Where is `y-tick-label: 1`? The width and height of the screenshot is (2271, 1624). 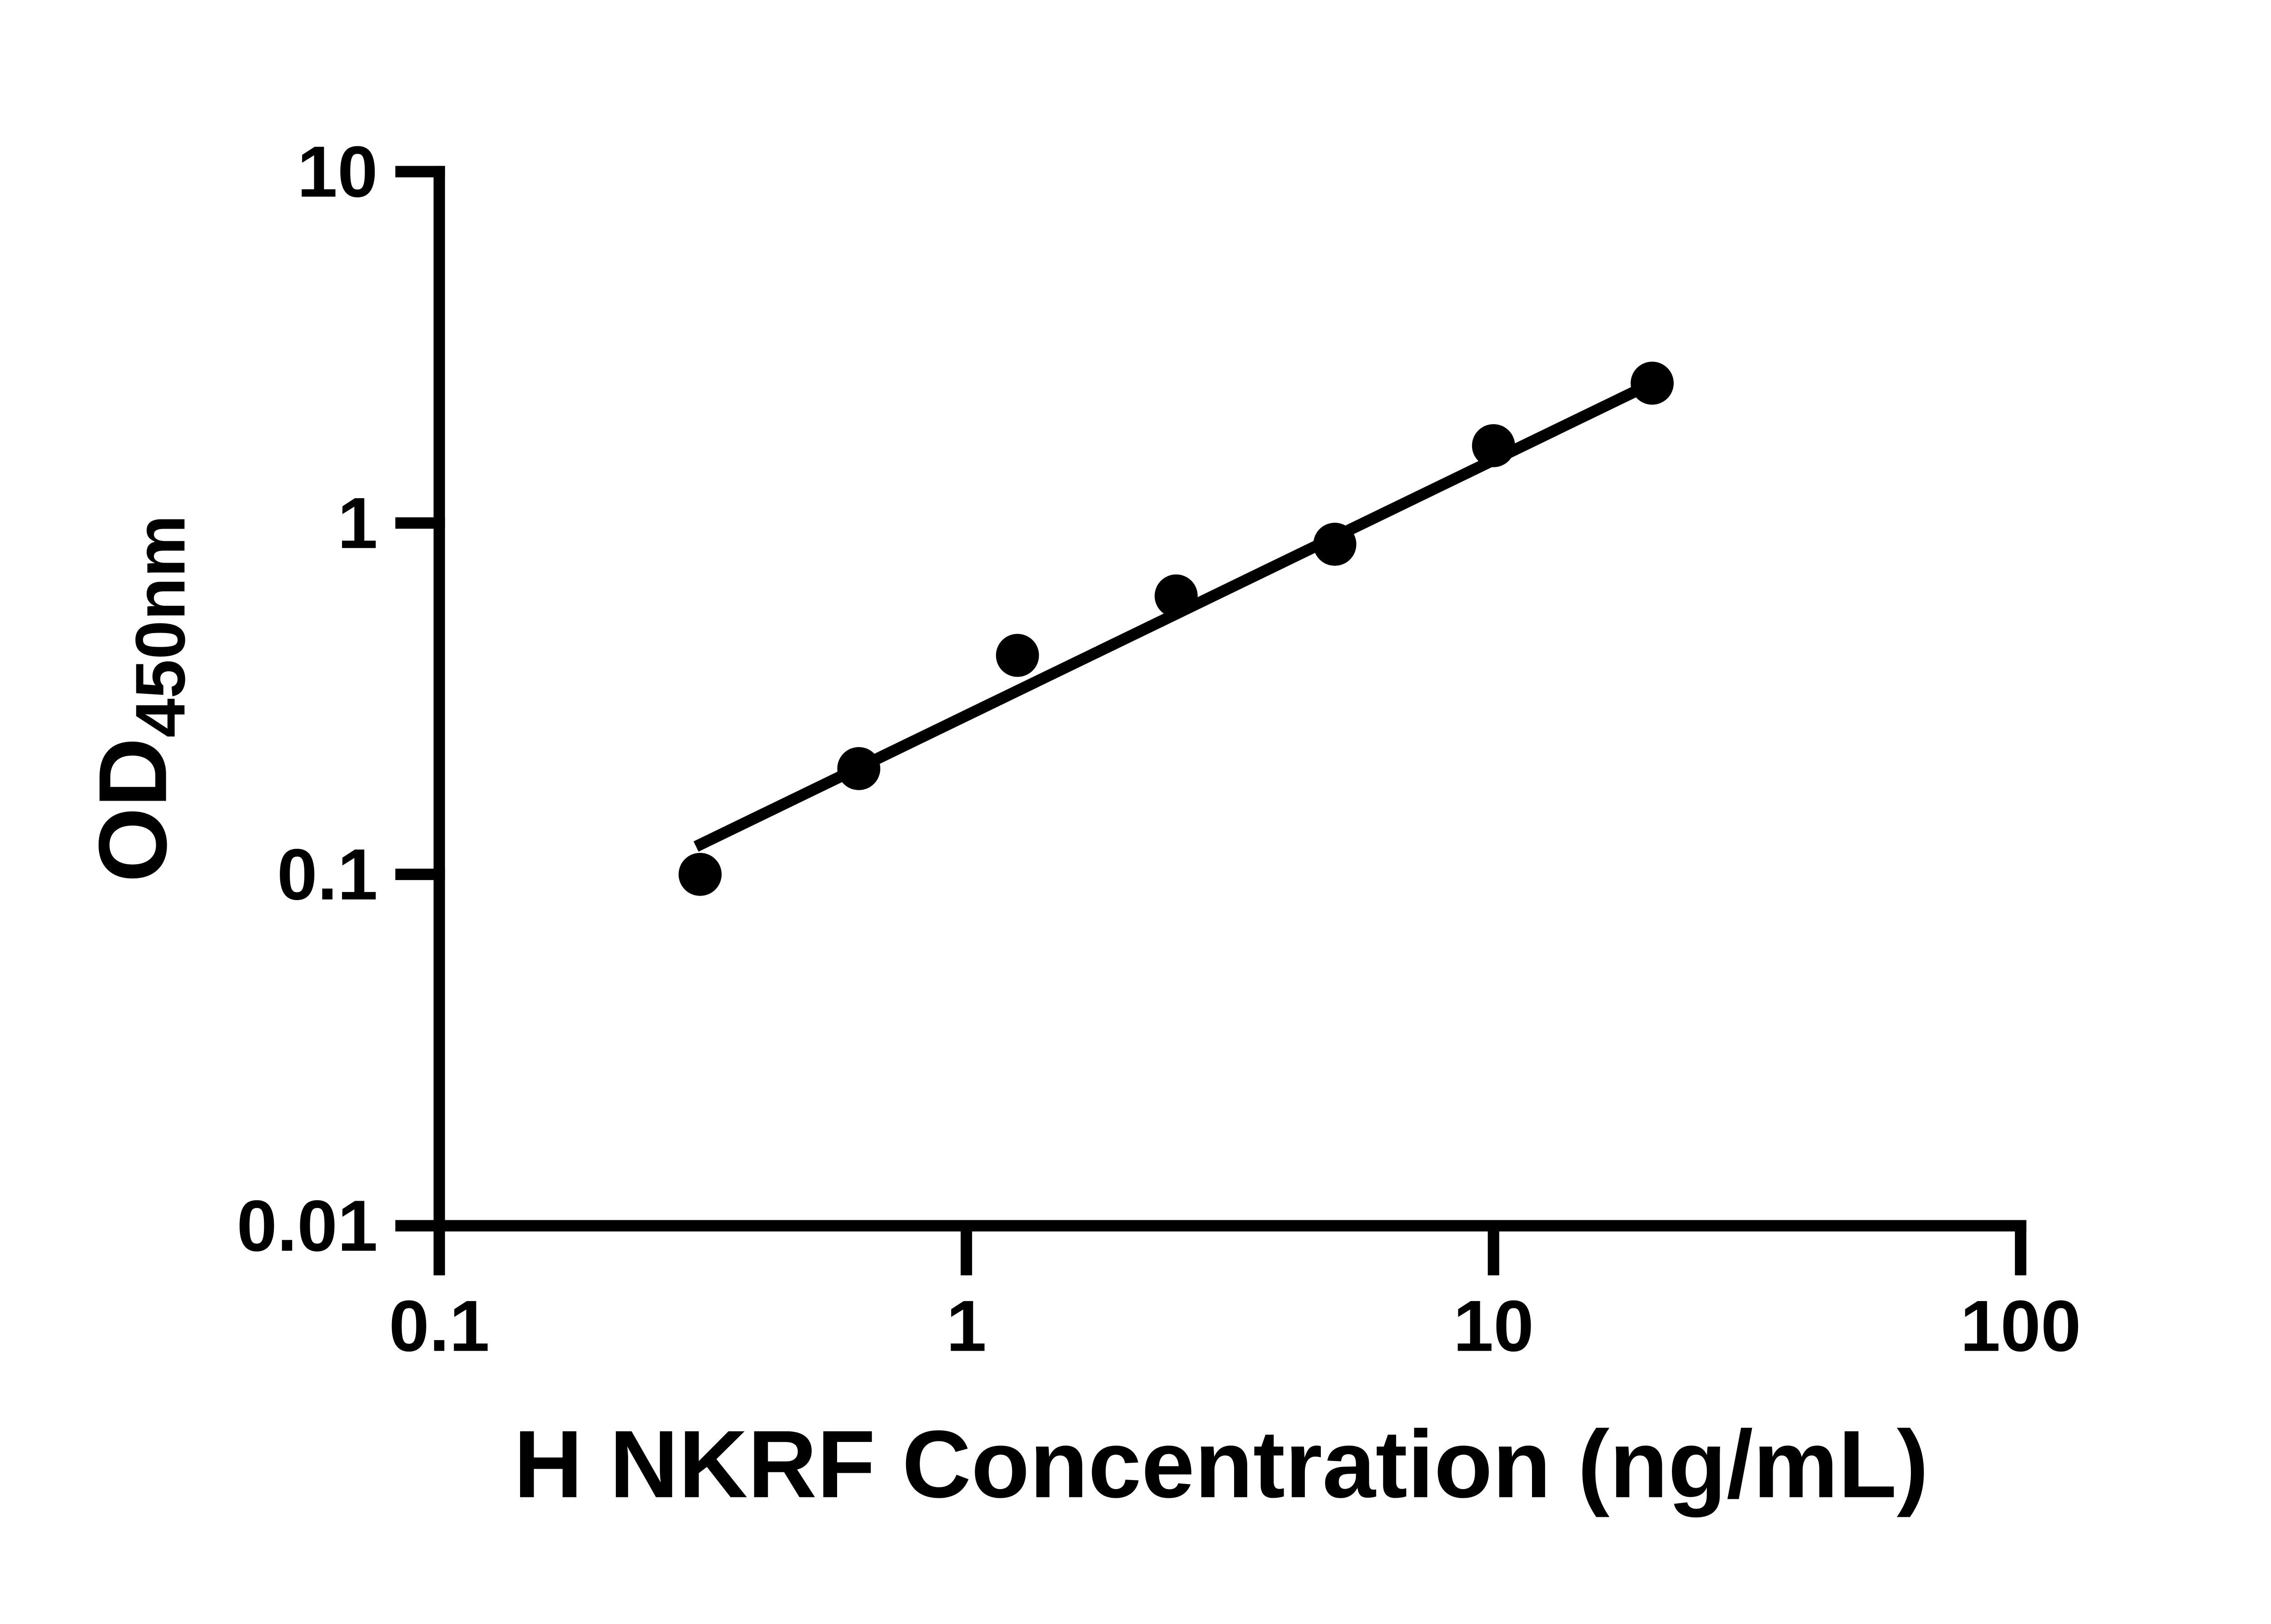 y-tick-label: 1 is located at coordinates (357, 523).